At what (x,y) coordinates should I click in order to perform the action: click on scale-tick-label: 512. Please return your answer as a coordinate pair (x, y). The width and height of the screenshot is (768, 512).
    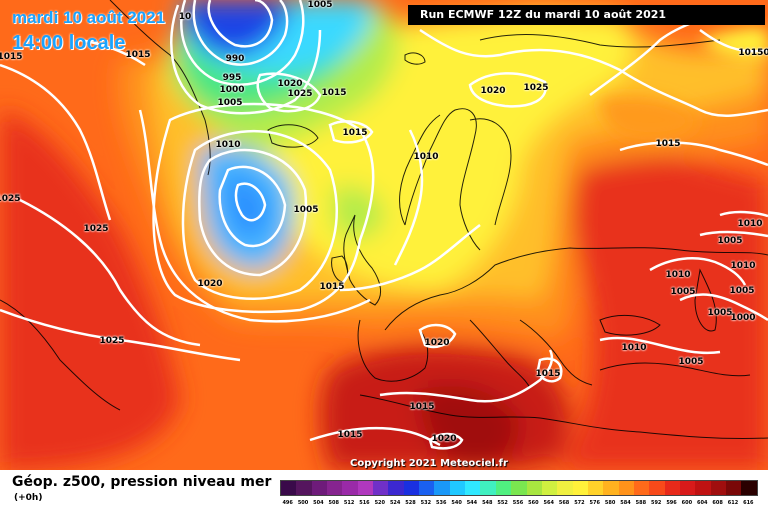
    Looking at the image, I should click on (349, 503).